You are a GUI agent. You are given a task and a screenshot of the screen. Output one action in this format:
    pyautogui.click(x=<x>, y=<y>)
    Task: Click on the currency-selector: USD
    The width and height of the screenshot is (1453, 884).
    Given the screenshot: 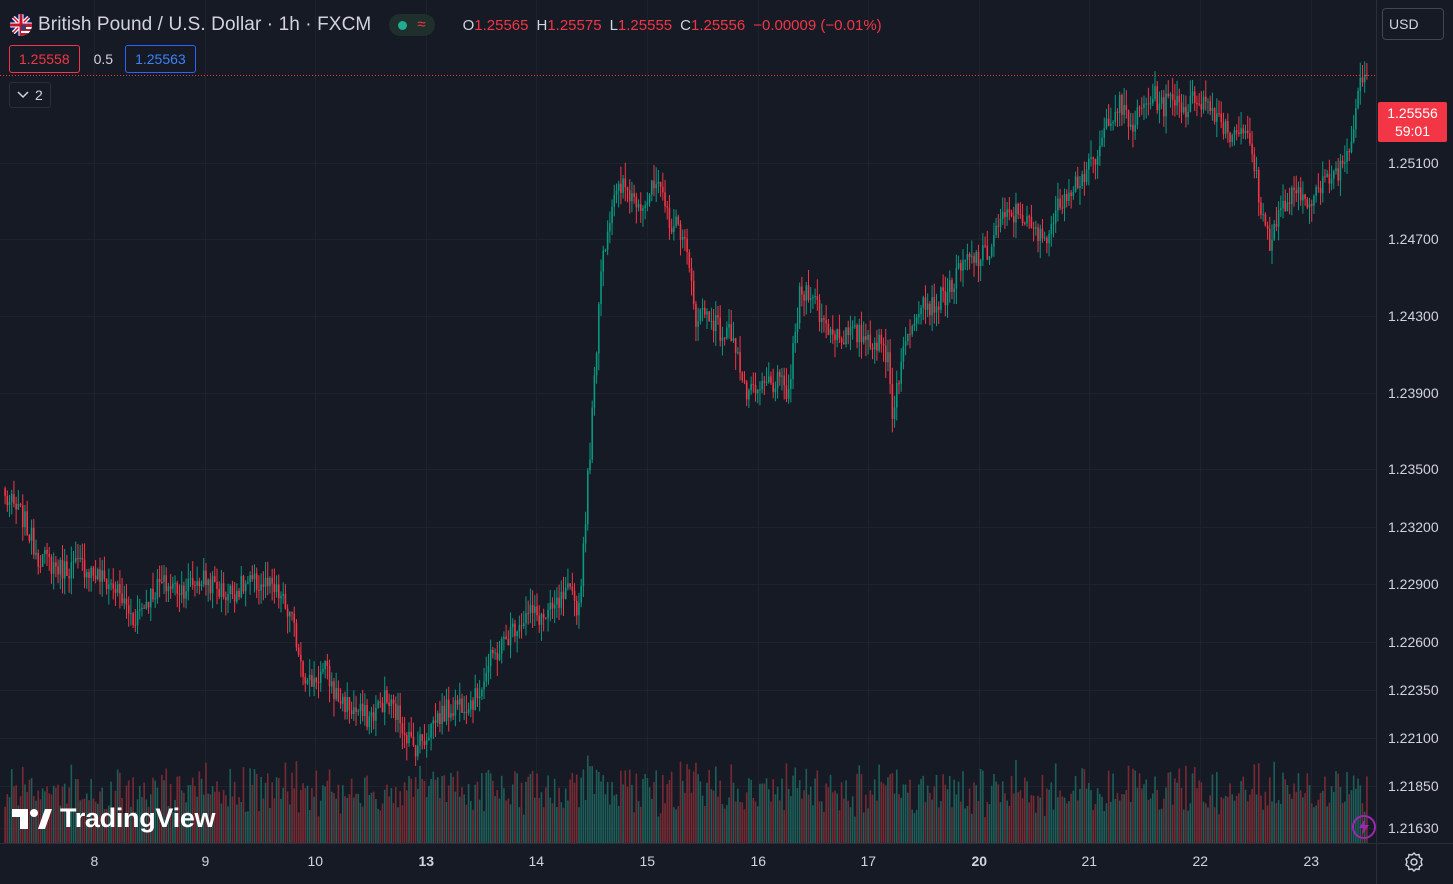 What is the action you would take?
    pyautogui.click(x=1413, y=24)
    